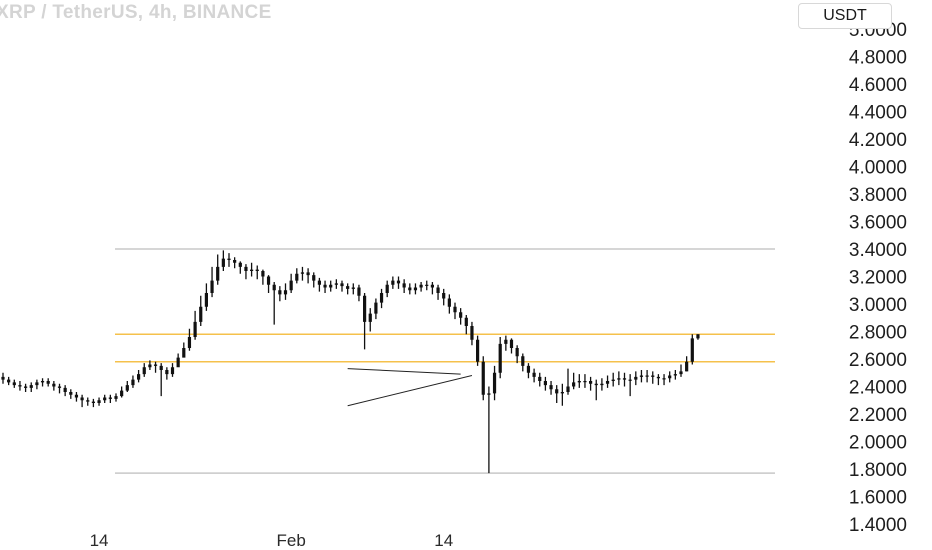 The height and width of the screenshot is (550, 932). Describe the element at coordinates (878, 415) in the screenshot. I see `y-tick-label: 2.2000` at that location.